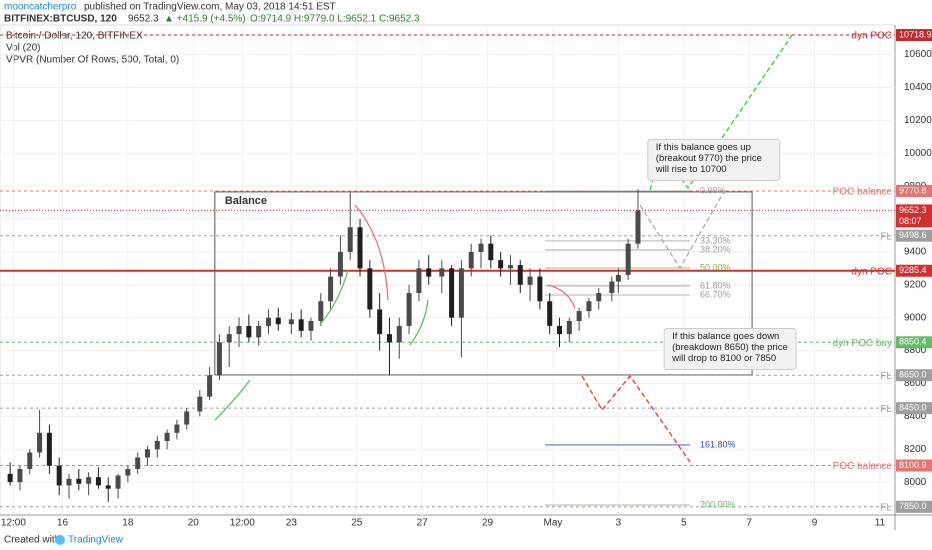  I want to click on callout-text: If this balance goes down, so click(725, 336).